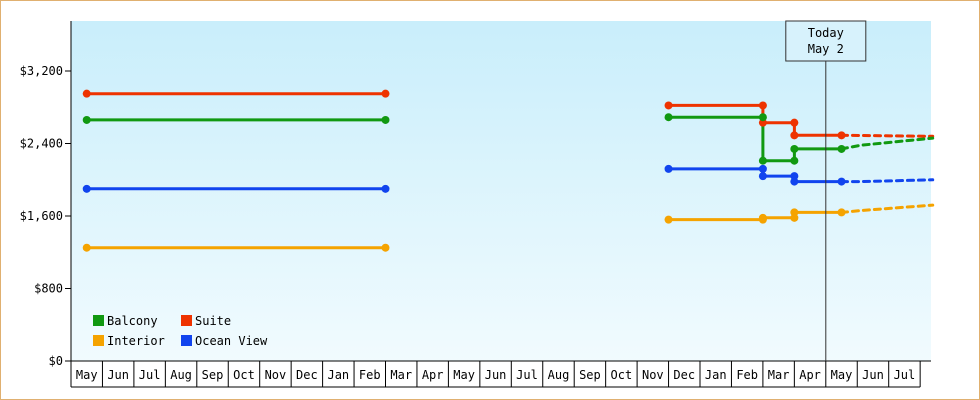  What do you see at coordinates (186, 320) in the screenshot?
I see `legend-swatch-suite` at bounding box center [186, 320].